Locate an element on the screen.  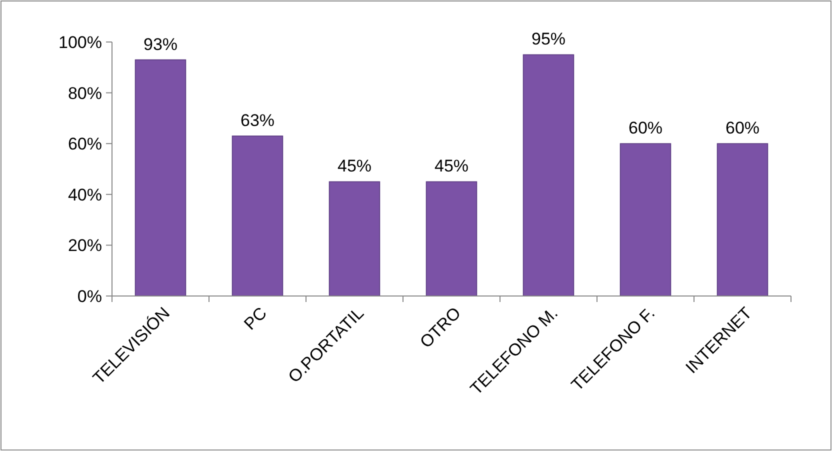
x-tick-label: PC is located at coordinates (255, 319).